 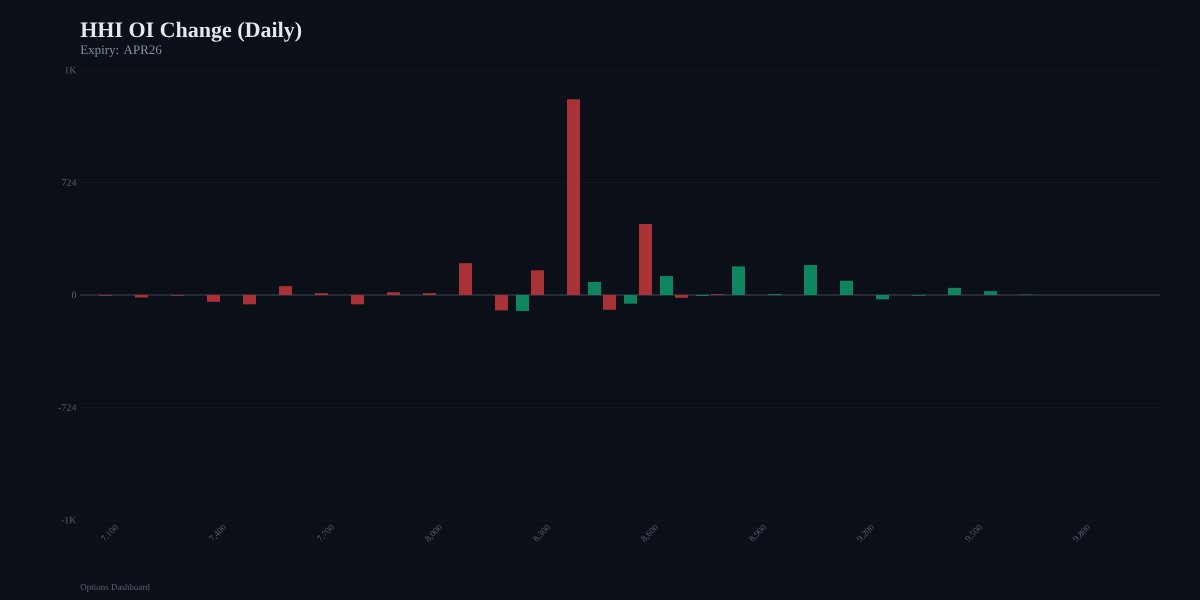 What do you see at coordinates (115, 587) in the screenshot?
I see `text: Options Dashboard` at bounding box center [115, 587].